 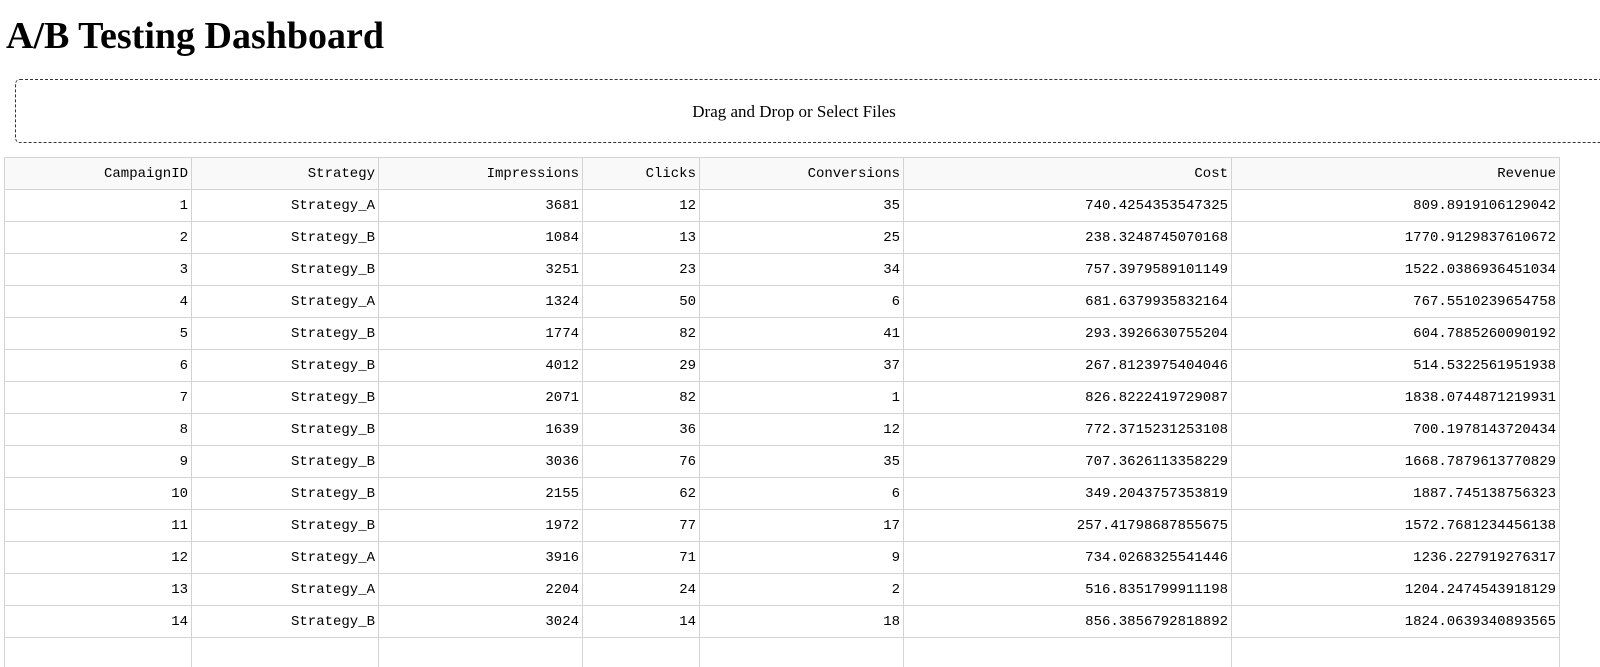 I want to click on table-cell-clicks: 23, so click(x=641, y=269).